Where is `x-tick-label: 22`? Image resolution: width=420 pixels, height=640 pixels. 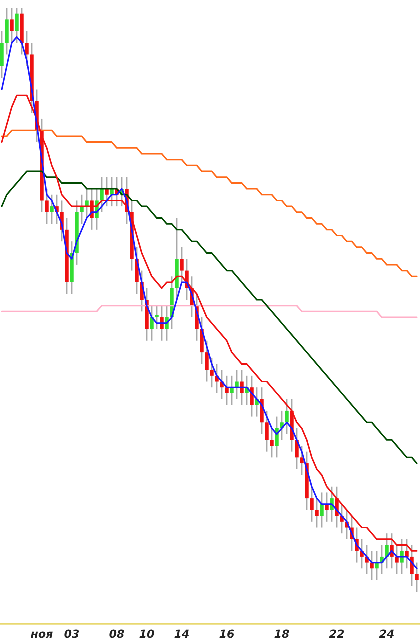
x-tick-label: 22 is located at coordinates (336, 634).